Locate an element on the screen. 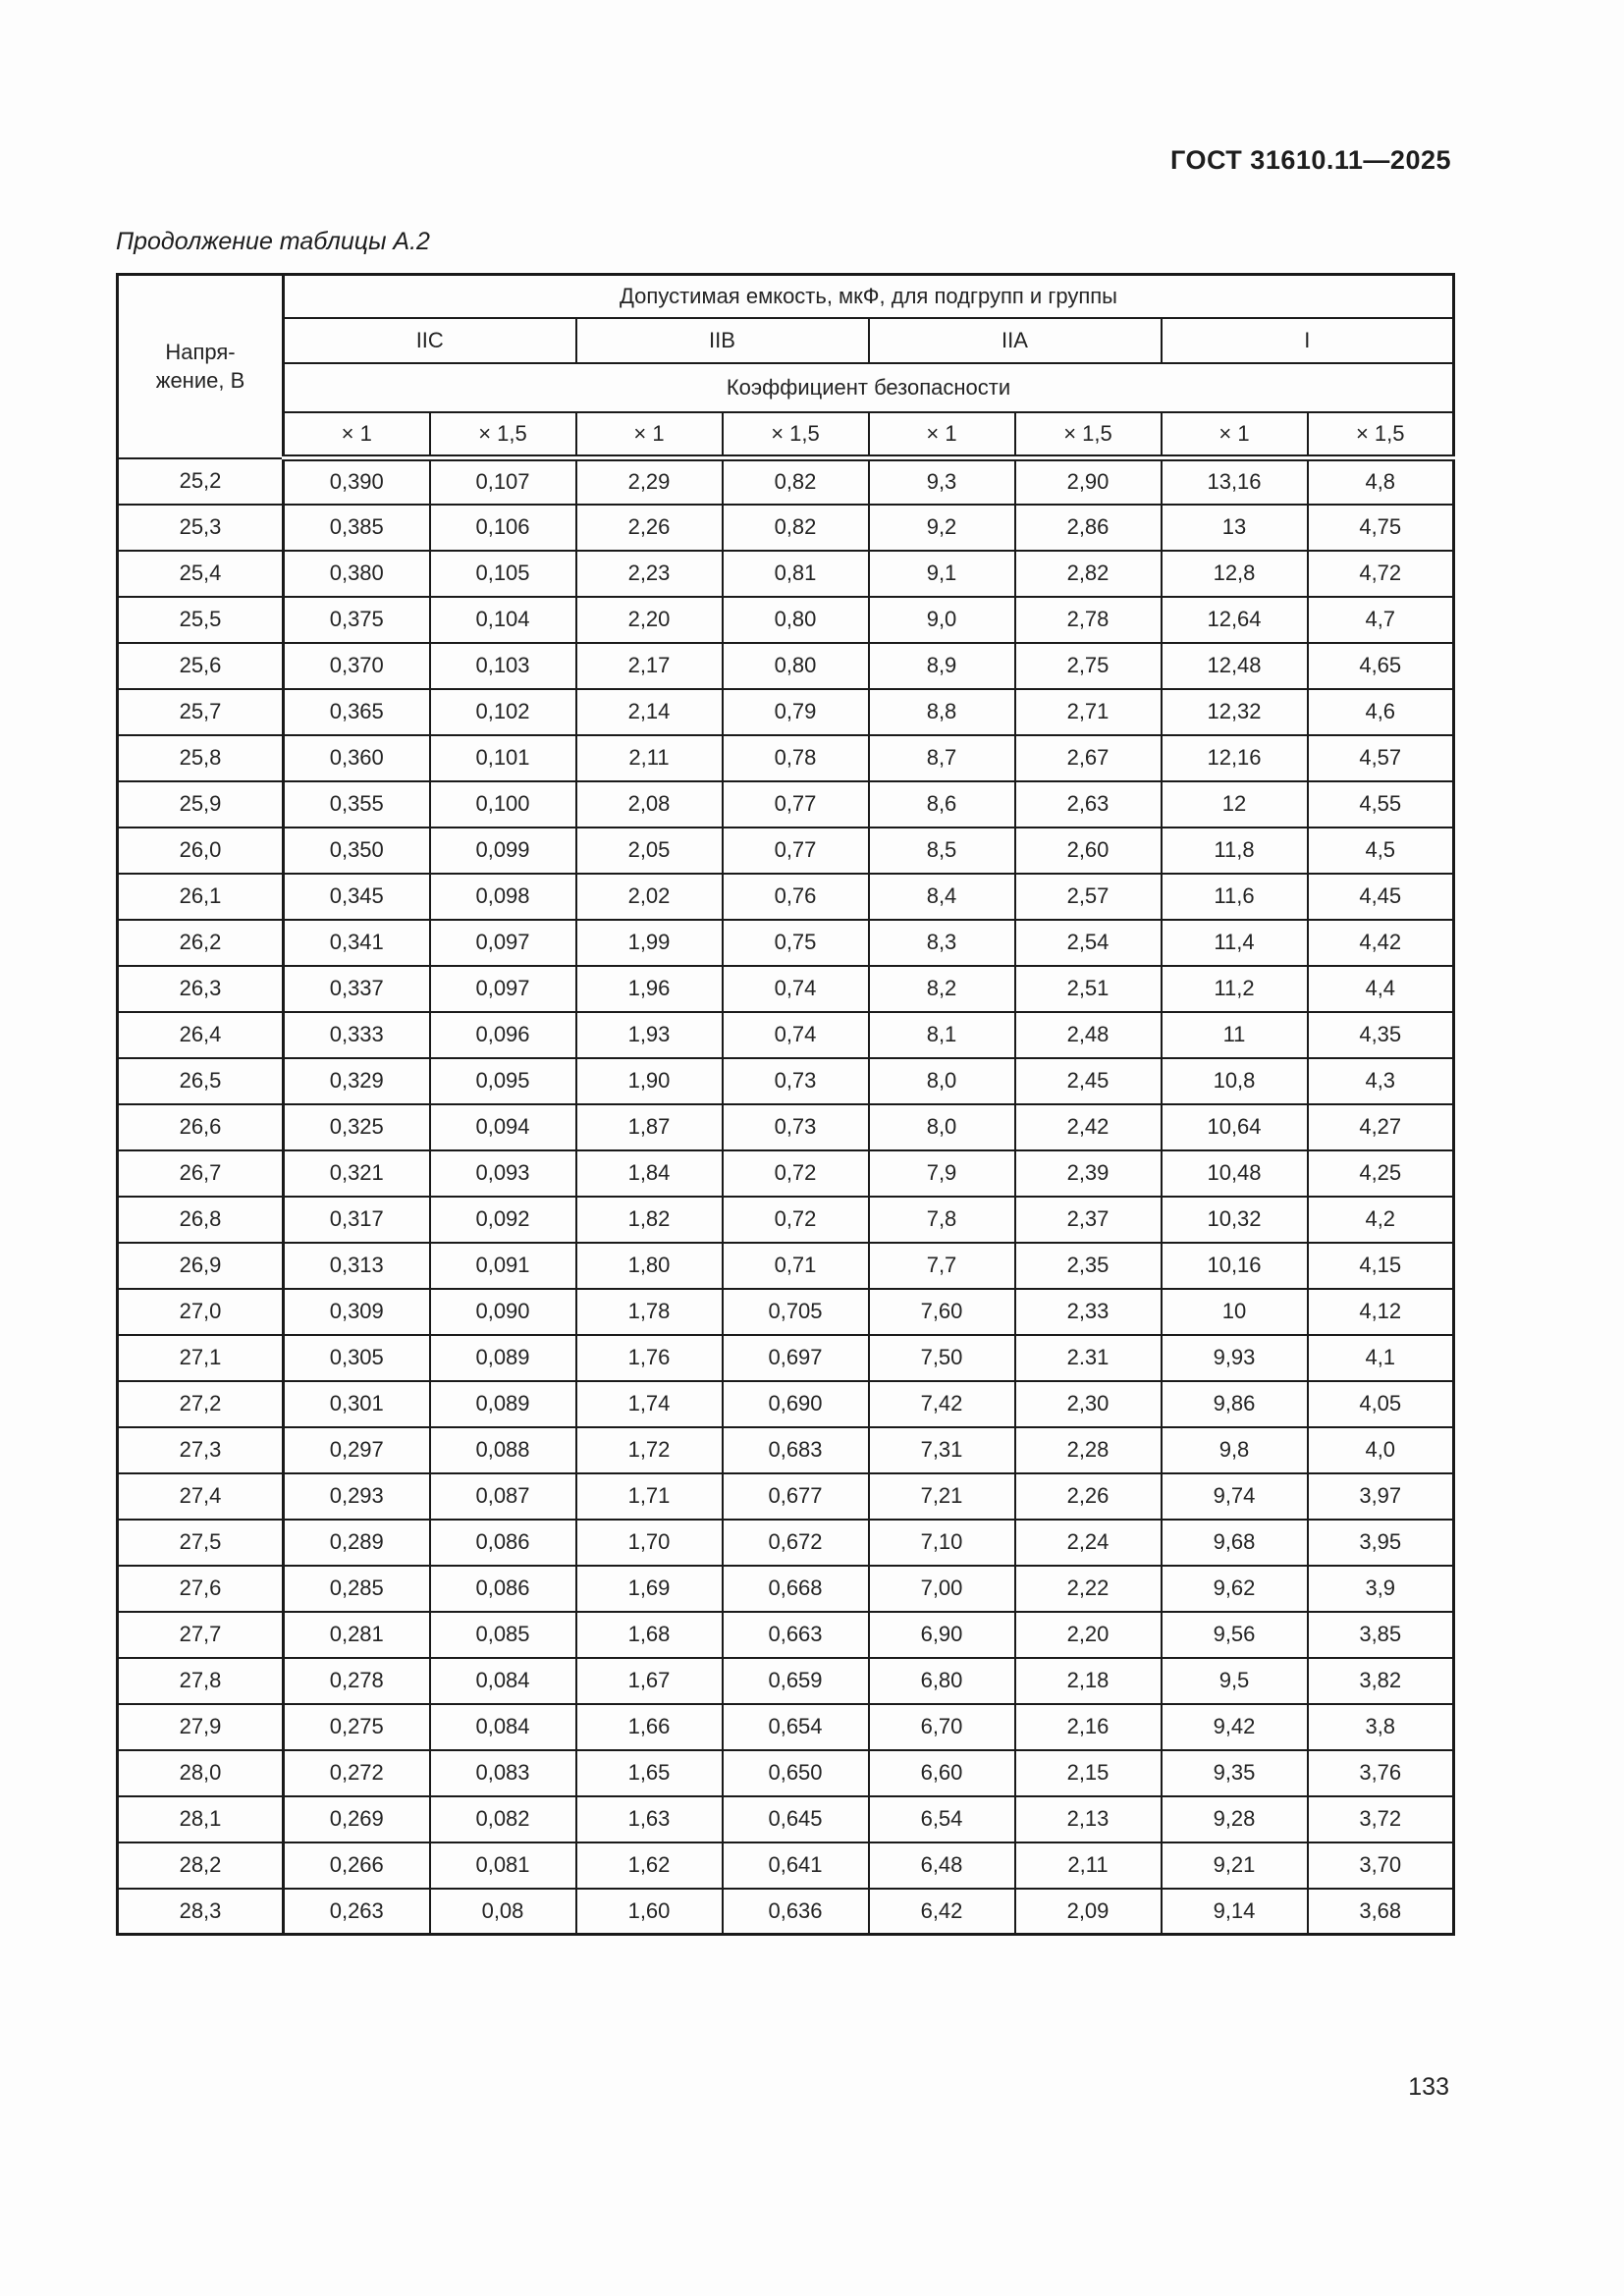  value-cell: 1,66 is located at coordinates (649, 1726).